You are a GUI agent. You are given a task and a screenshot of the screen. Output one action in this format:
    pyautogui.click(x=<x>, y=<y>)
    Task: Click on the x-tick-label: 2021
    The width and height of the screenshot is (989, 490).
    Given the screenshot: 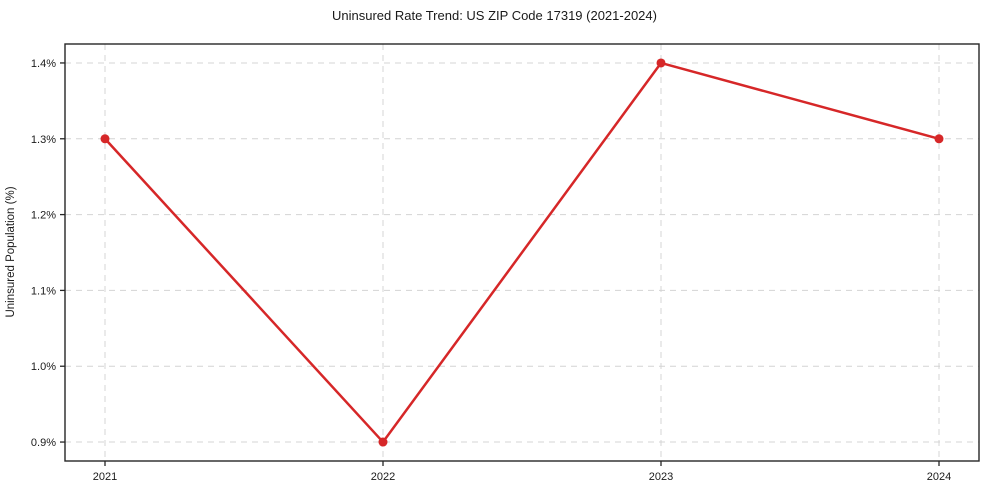 What is the action you would take?
    pyautogui.click(x=105, y=477)
    